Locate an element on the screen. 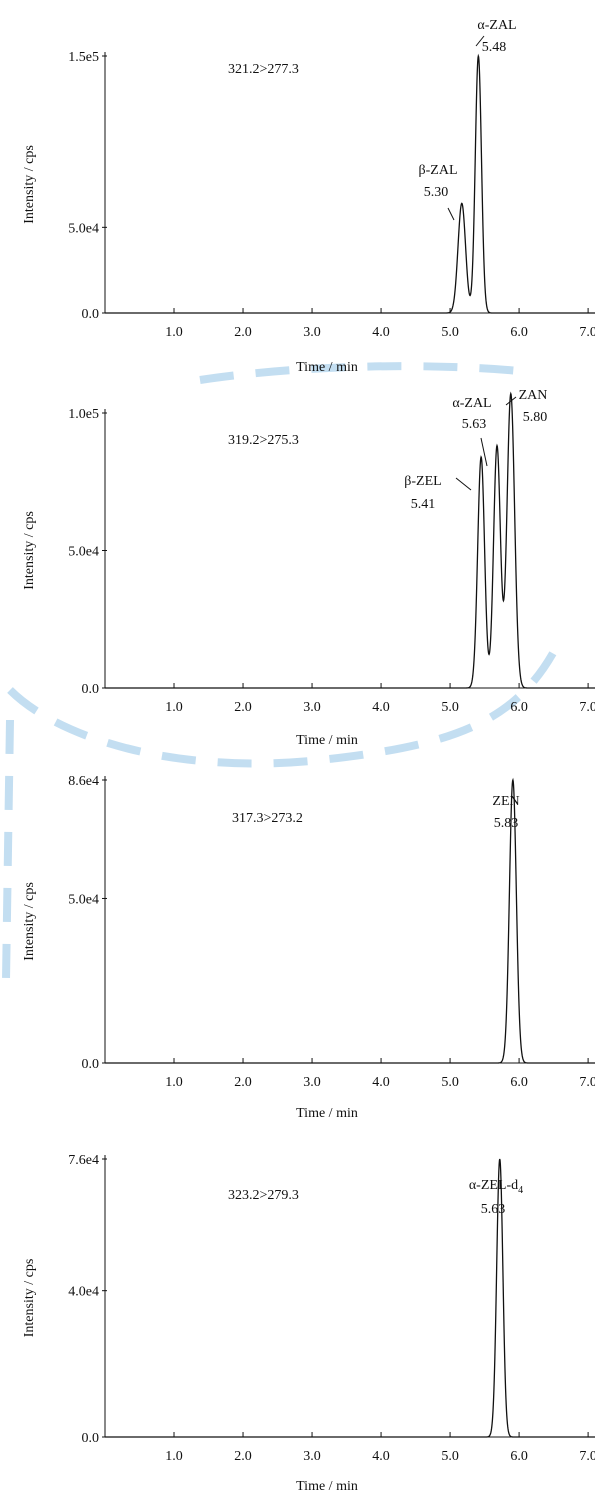 This screenshot has height=1494, width=595. peak-name-text: ZEN is located at coordinates (505, 801).